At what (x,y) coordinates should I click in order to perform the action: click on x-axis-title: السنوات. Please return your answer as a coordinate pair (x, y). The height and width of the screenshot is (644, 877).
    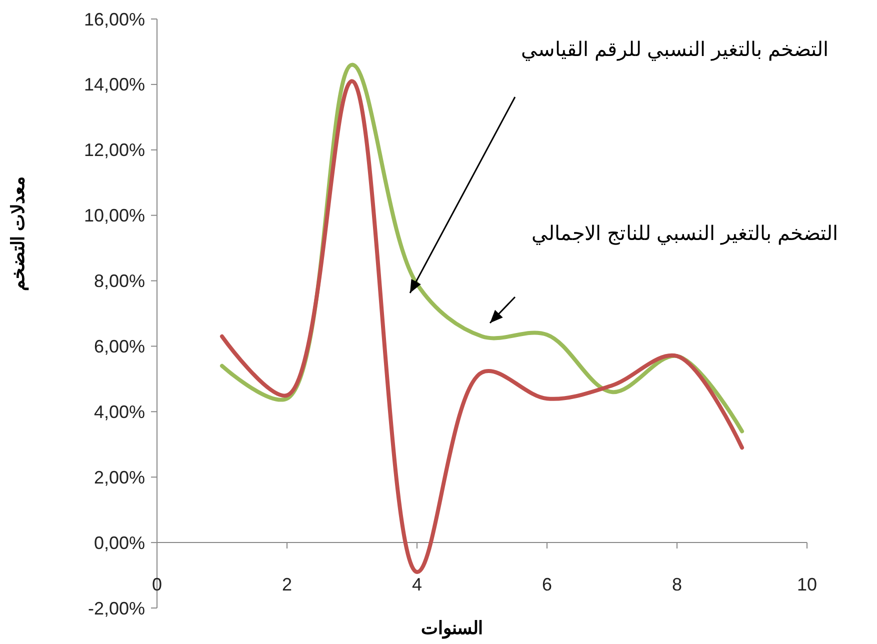
    Looking at the image, I should click on (452, 628).